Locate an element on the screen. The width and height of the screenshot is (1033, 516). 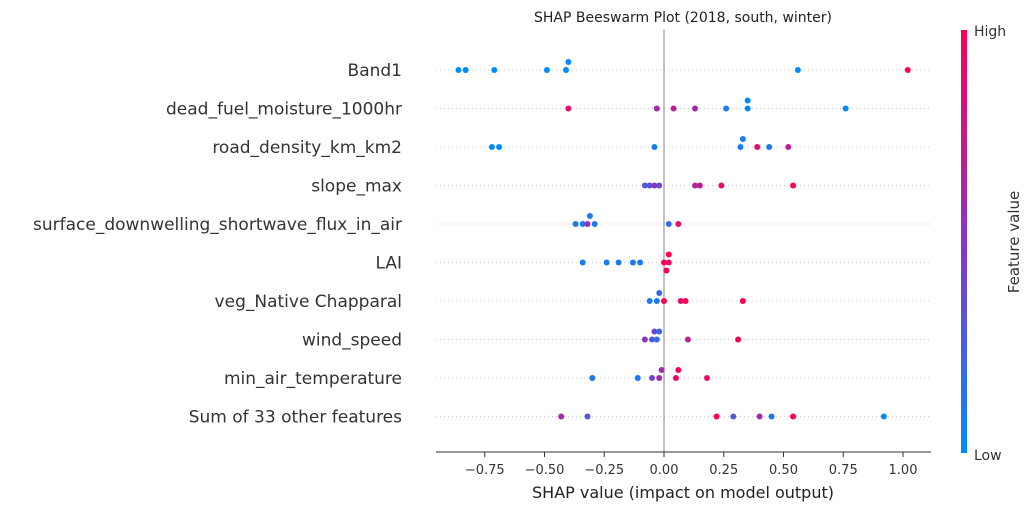
feature-label: slope_max is located at coordinates (356, 187).